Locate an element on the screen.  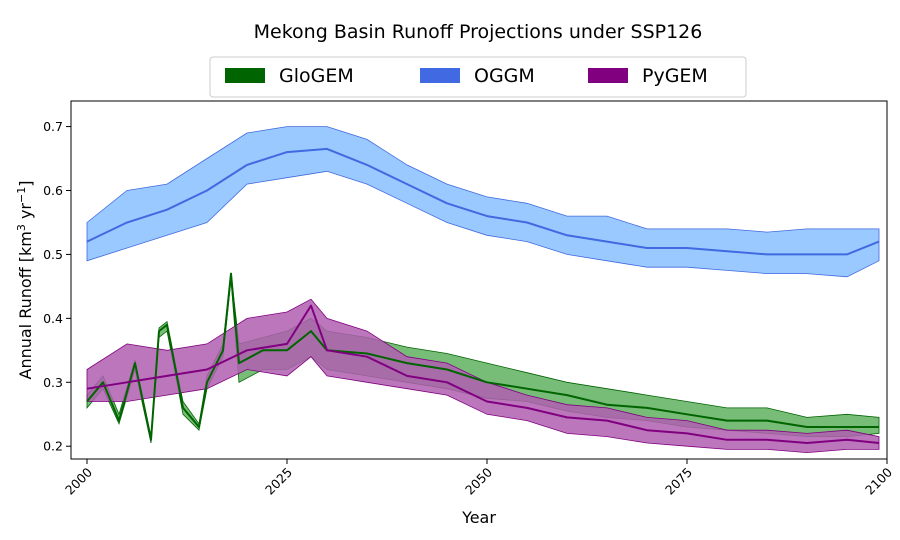
legend: GloGEM OGGM PyGEM is located at coordinates (478, 77).